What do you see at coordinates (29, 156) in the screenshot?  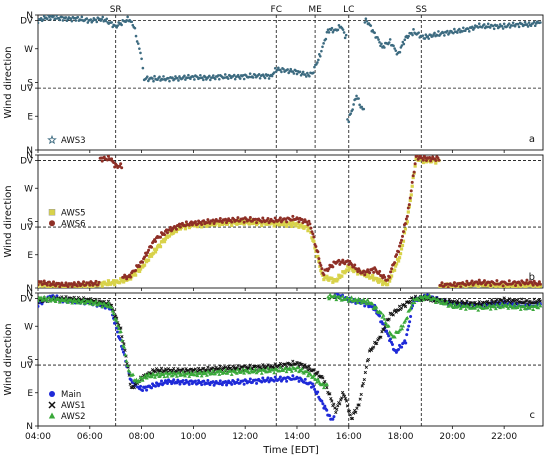 I see `y-tick-label: N` at bounding box center [29, 156].